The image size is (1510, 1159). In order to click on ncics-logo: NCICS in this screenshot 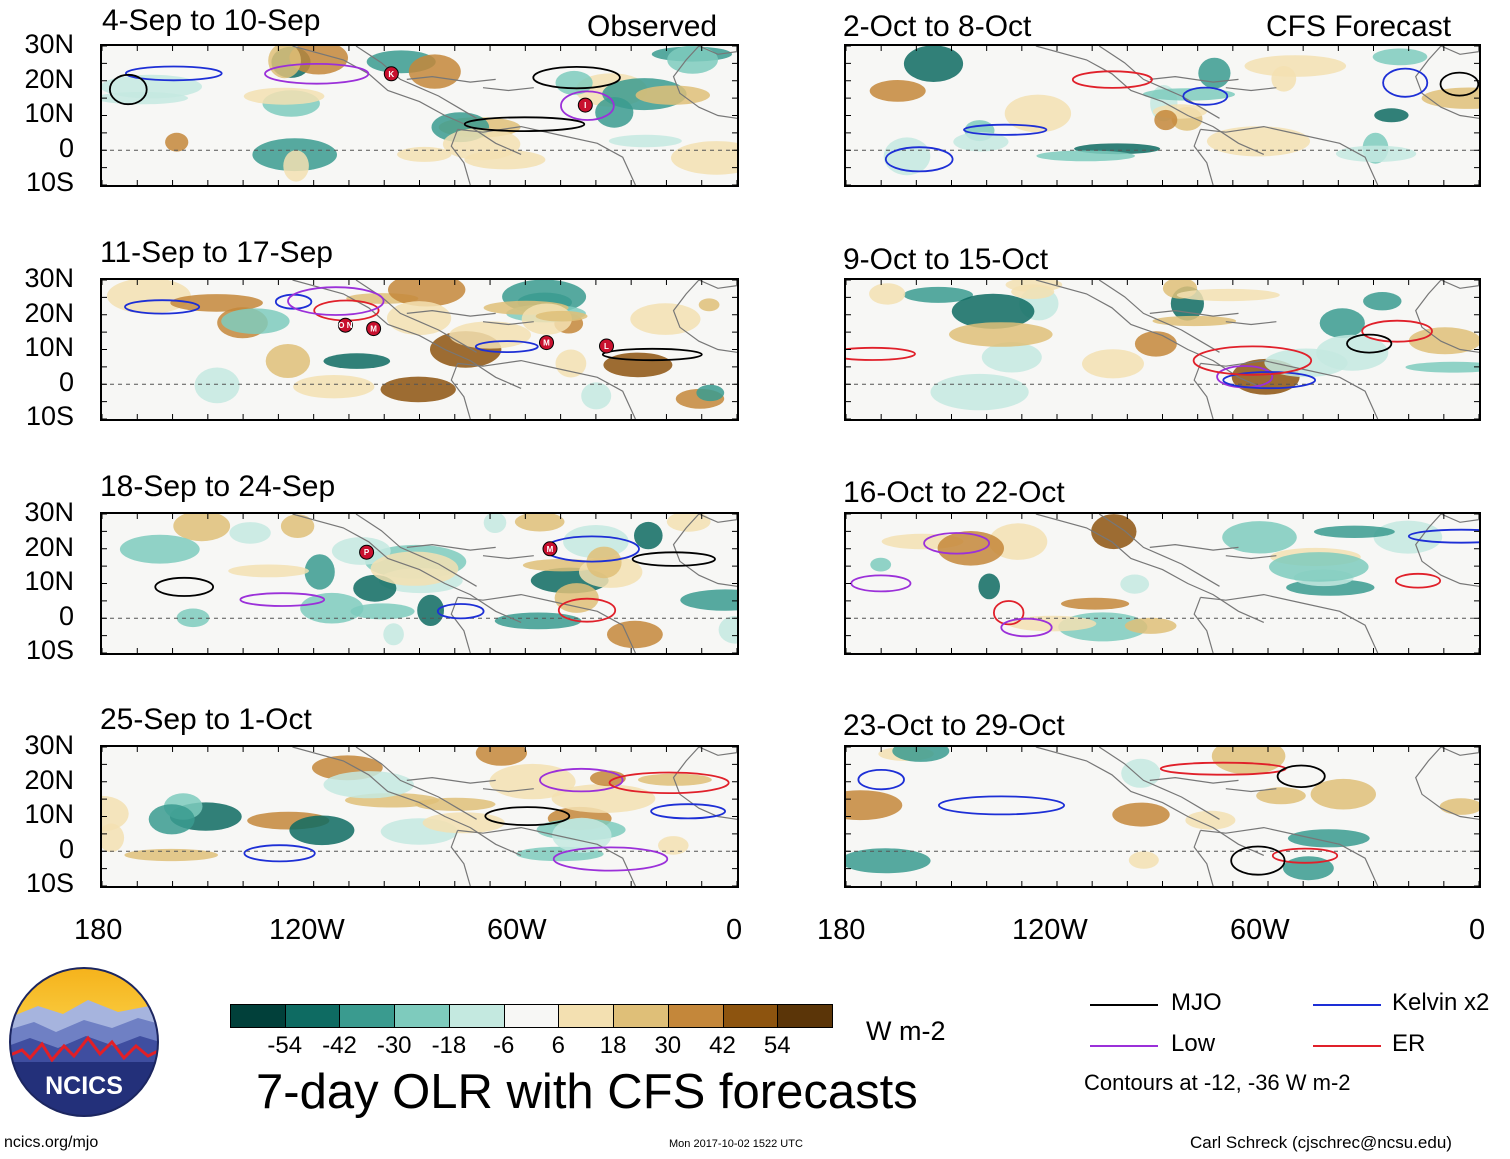, I will do `click(84, 1042)`.